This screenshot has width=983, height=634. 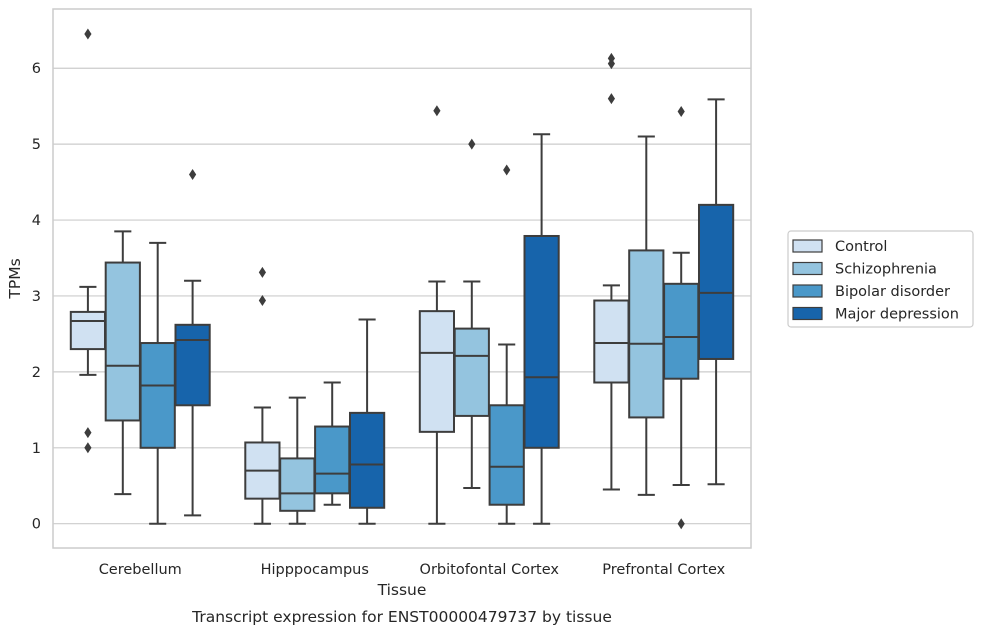 What do you see at coordinates (36, 221) in the screenshot?
I see `y-tick-label: 4` at bounding box center [36, 221].